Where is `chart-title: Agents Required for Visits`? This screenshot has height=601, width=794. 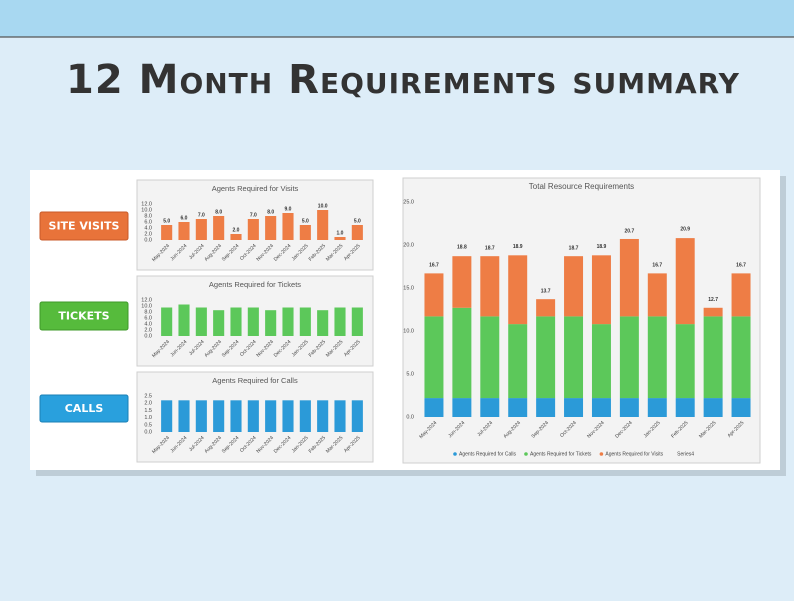
chart-title: Agents Required for Visits is located at coordinates (255, 188).